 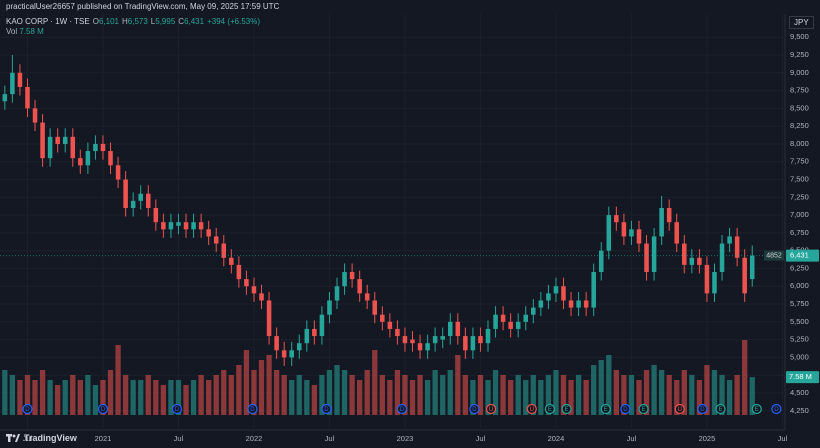 I want to click on y-tick-label: 7,750, so click(x=799, y=161).